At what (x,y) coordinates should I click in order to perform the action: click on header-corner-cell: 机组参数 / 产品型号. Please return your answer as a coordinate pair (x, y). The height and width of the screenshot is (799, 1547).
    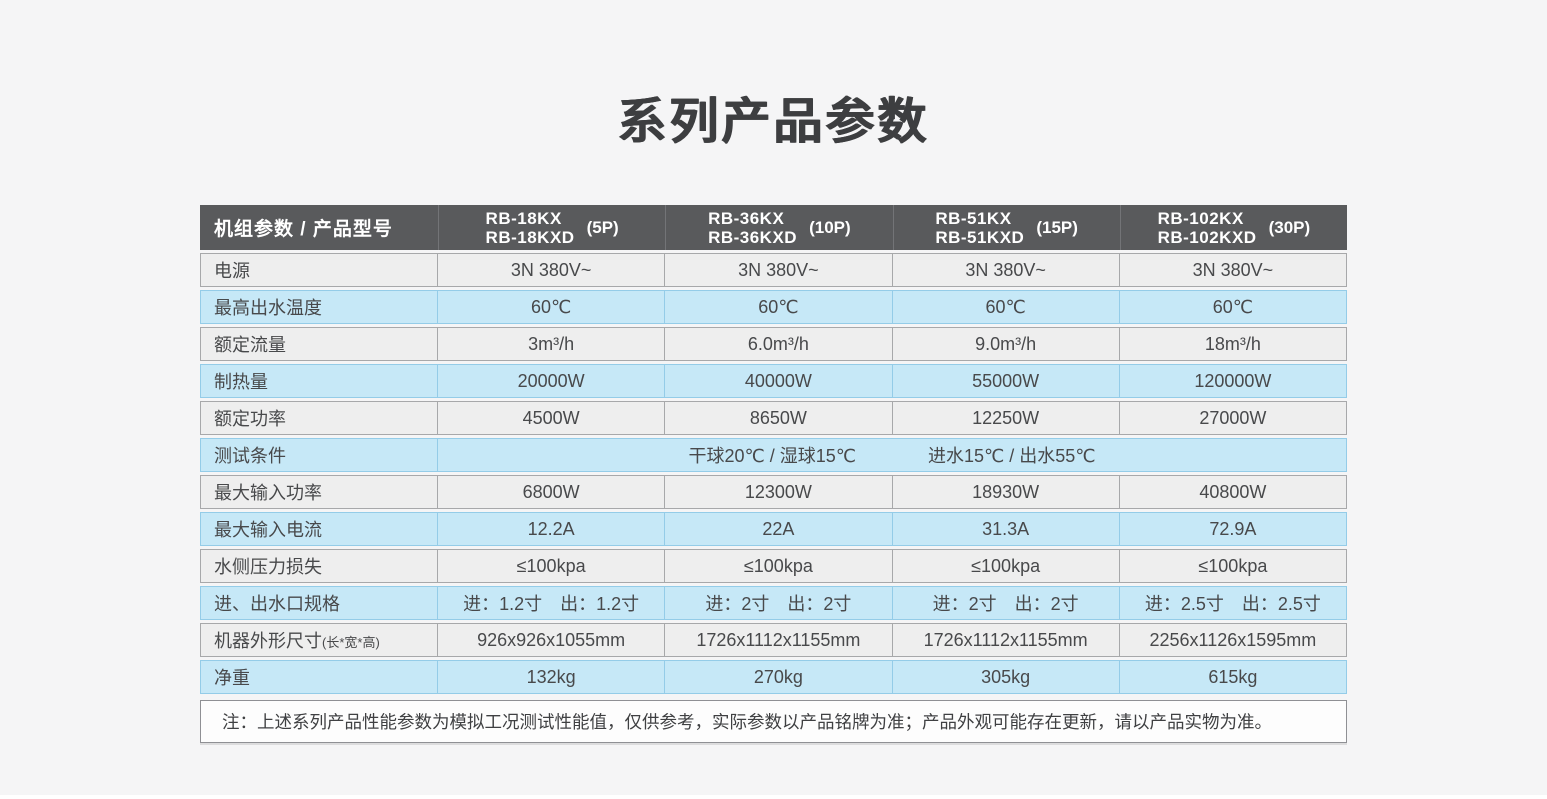
    Looking at the image, I should click on (319, 227).